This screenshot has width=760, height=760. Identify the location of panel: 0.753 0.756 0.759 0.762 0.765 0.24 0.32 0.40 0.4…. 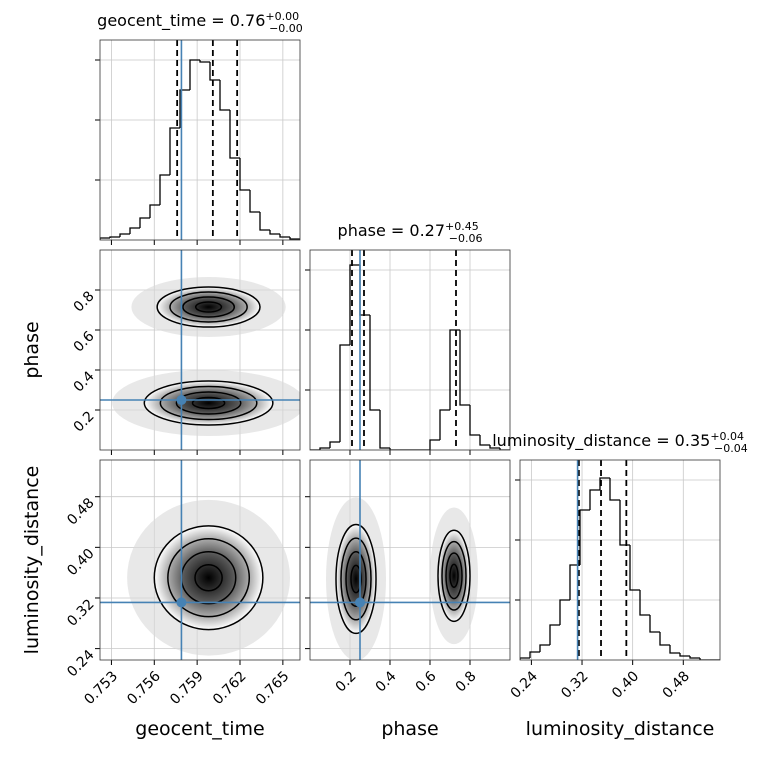
(161, 599).